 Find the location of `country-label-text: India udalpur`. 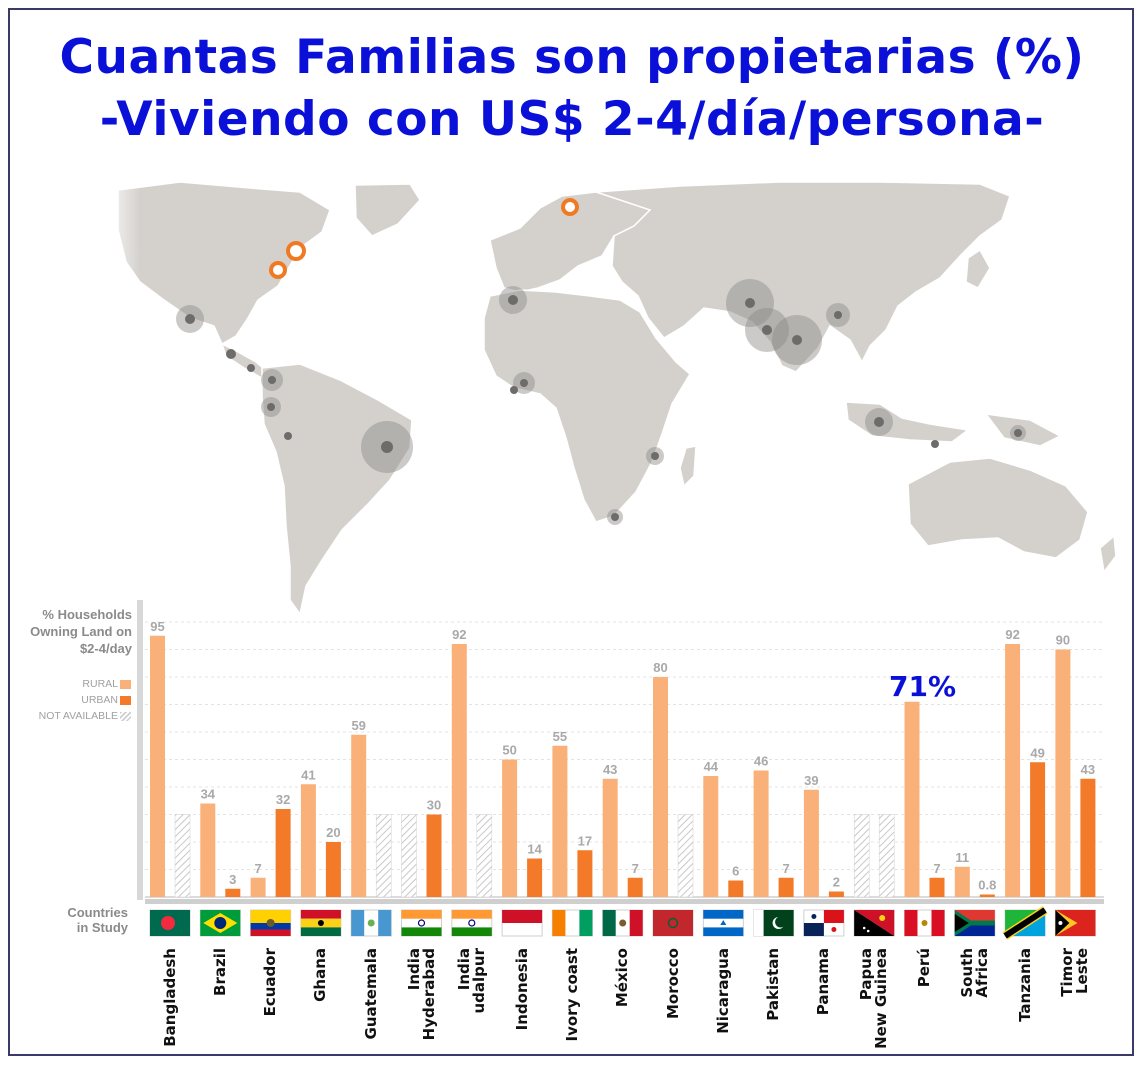

country-label-text: India udalpur is located at coordinates (471, 981).